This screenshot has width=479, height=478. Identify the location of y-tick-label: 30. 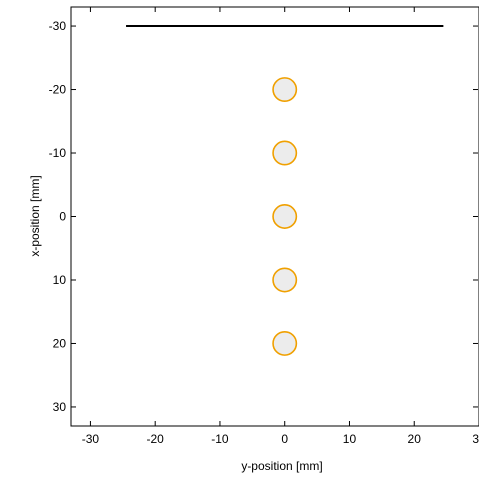
(60, 407).